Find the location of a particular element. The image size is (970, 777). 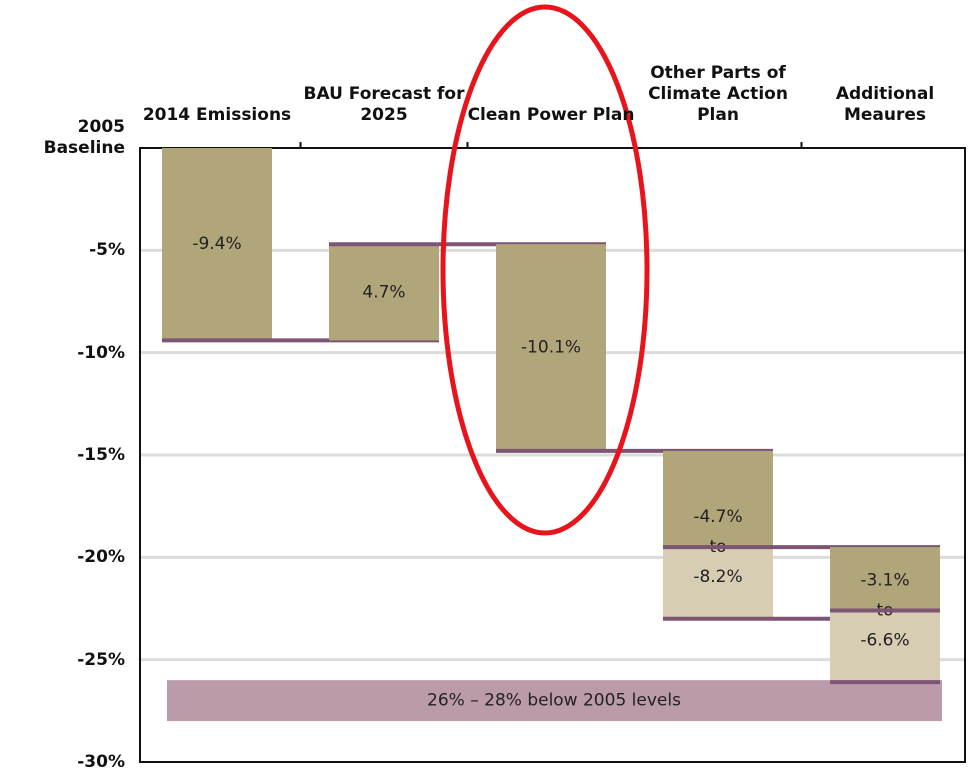

value-label: -9.4% is located at coordinates (216, 244).